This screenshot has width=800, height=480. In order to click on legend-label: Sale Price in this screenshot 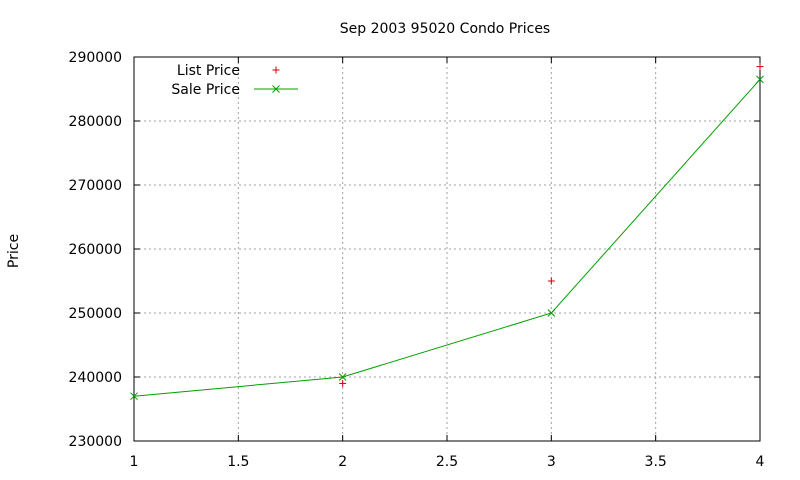, I will do `click(205, 90)`.